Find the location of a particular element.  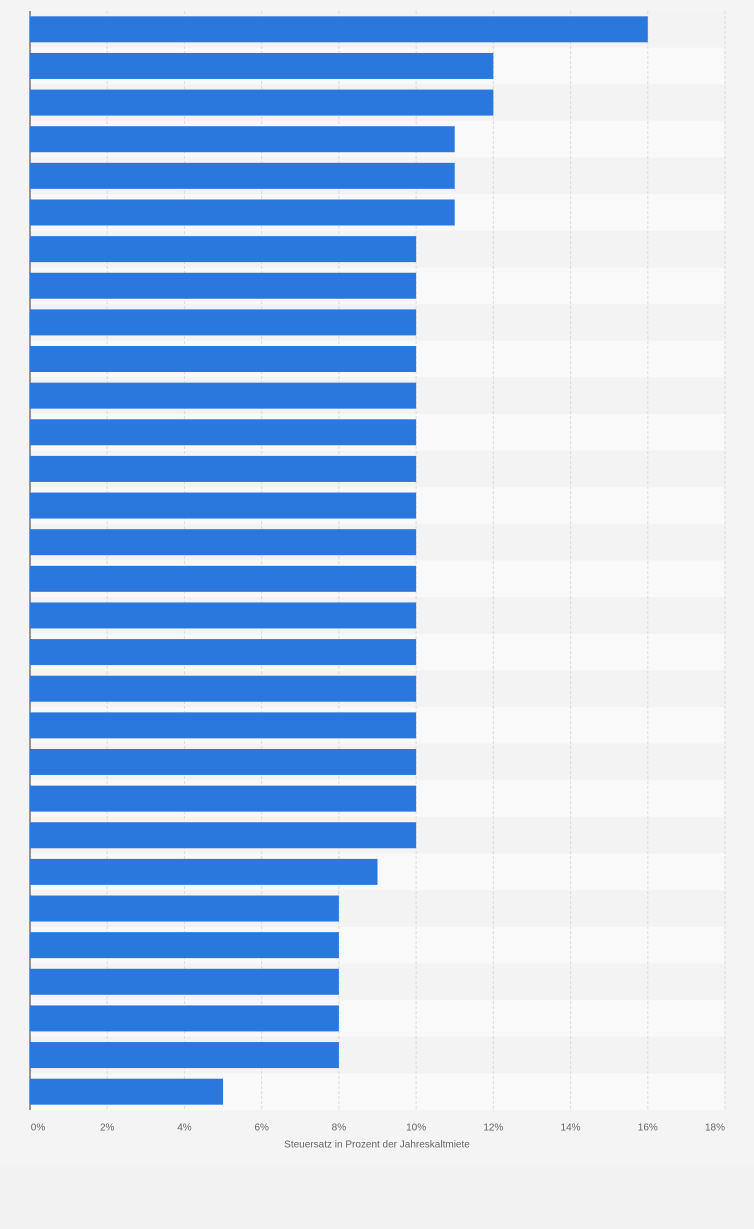

x-tick-label: 18% is located at coordinates (715, 1128).